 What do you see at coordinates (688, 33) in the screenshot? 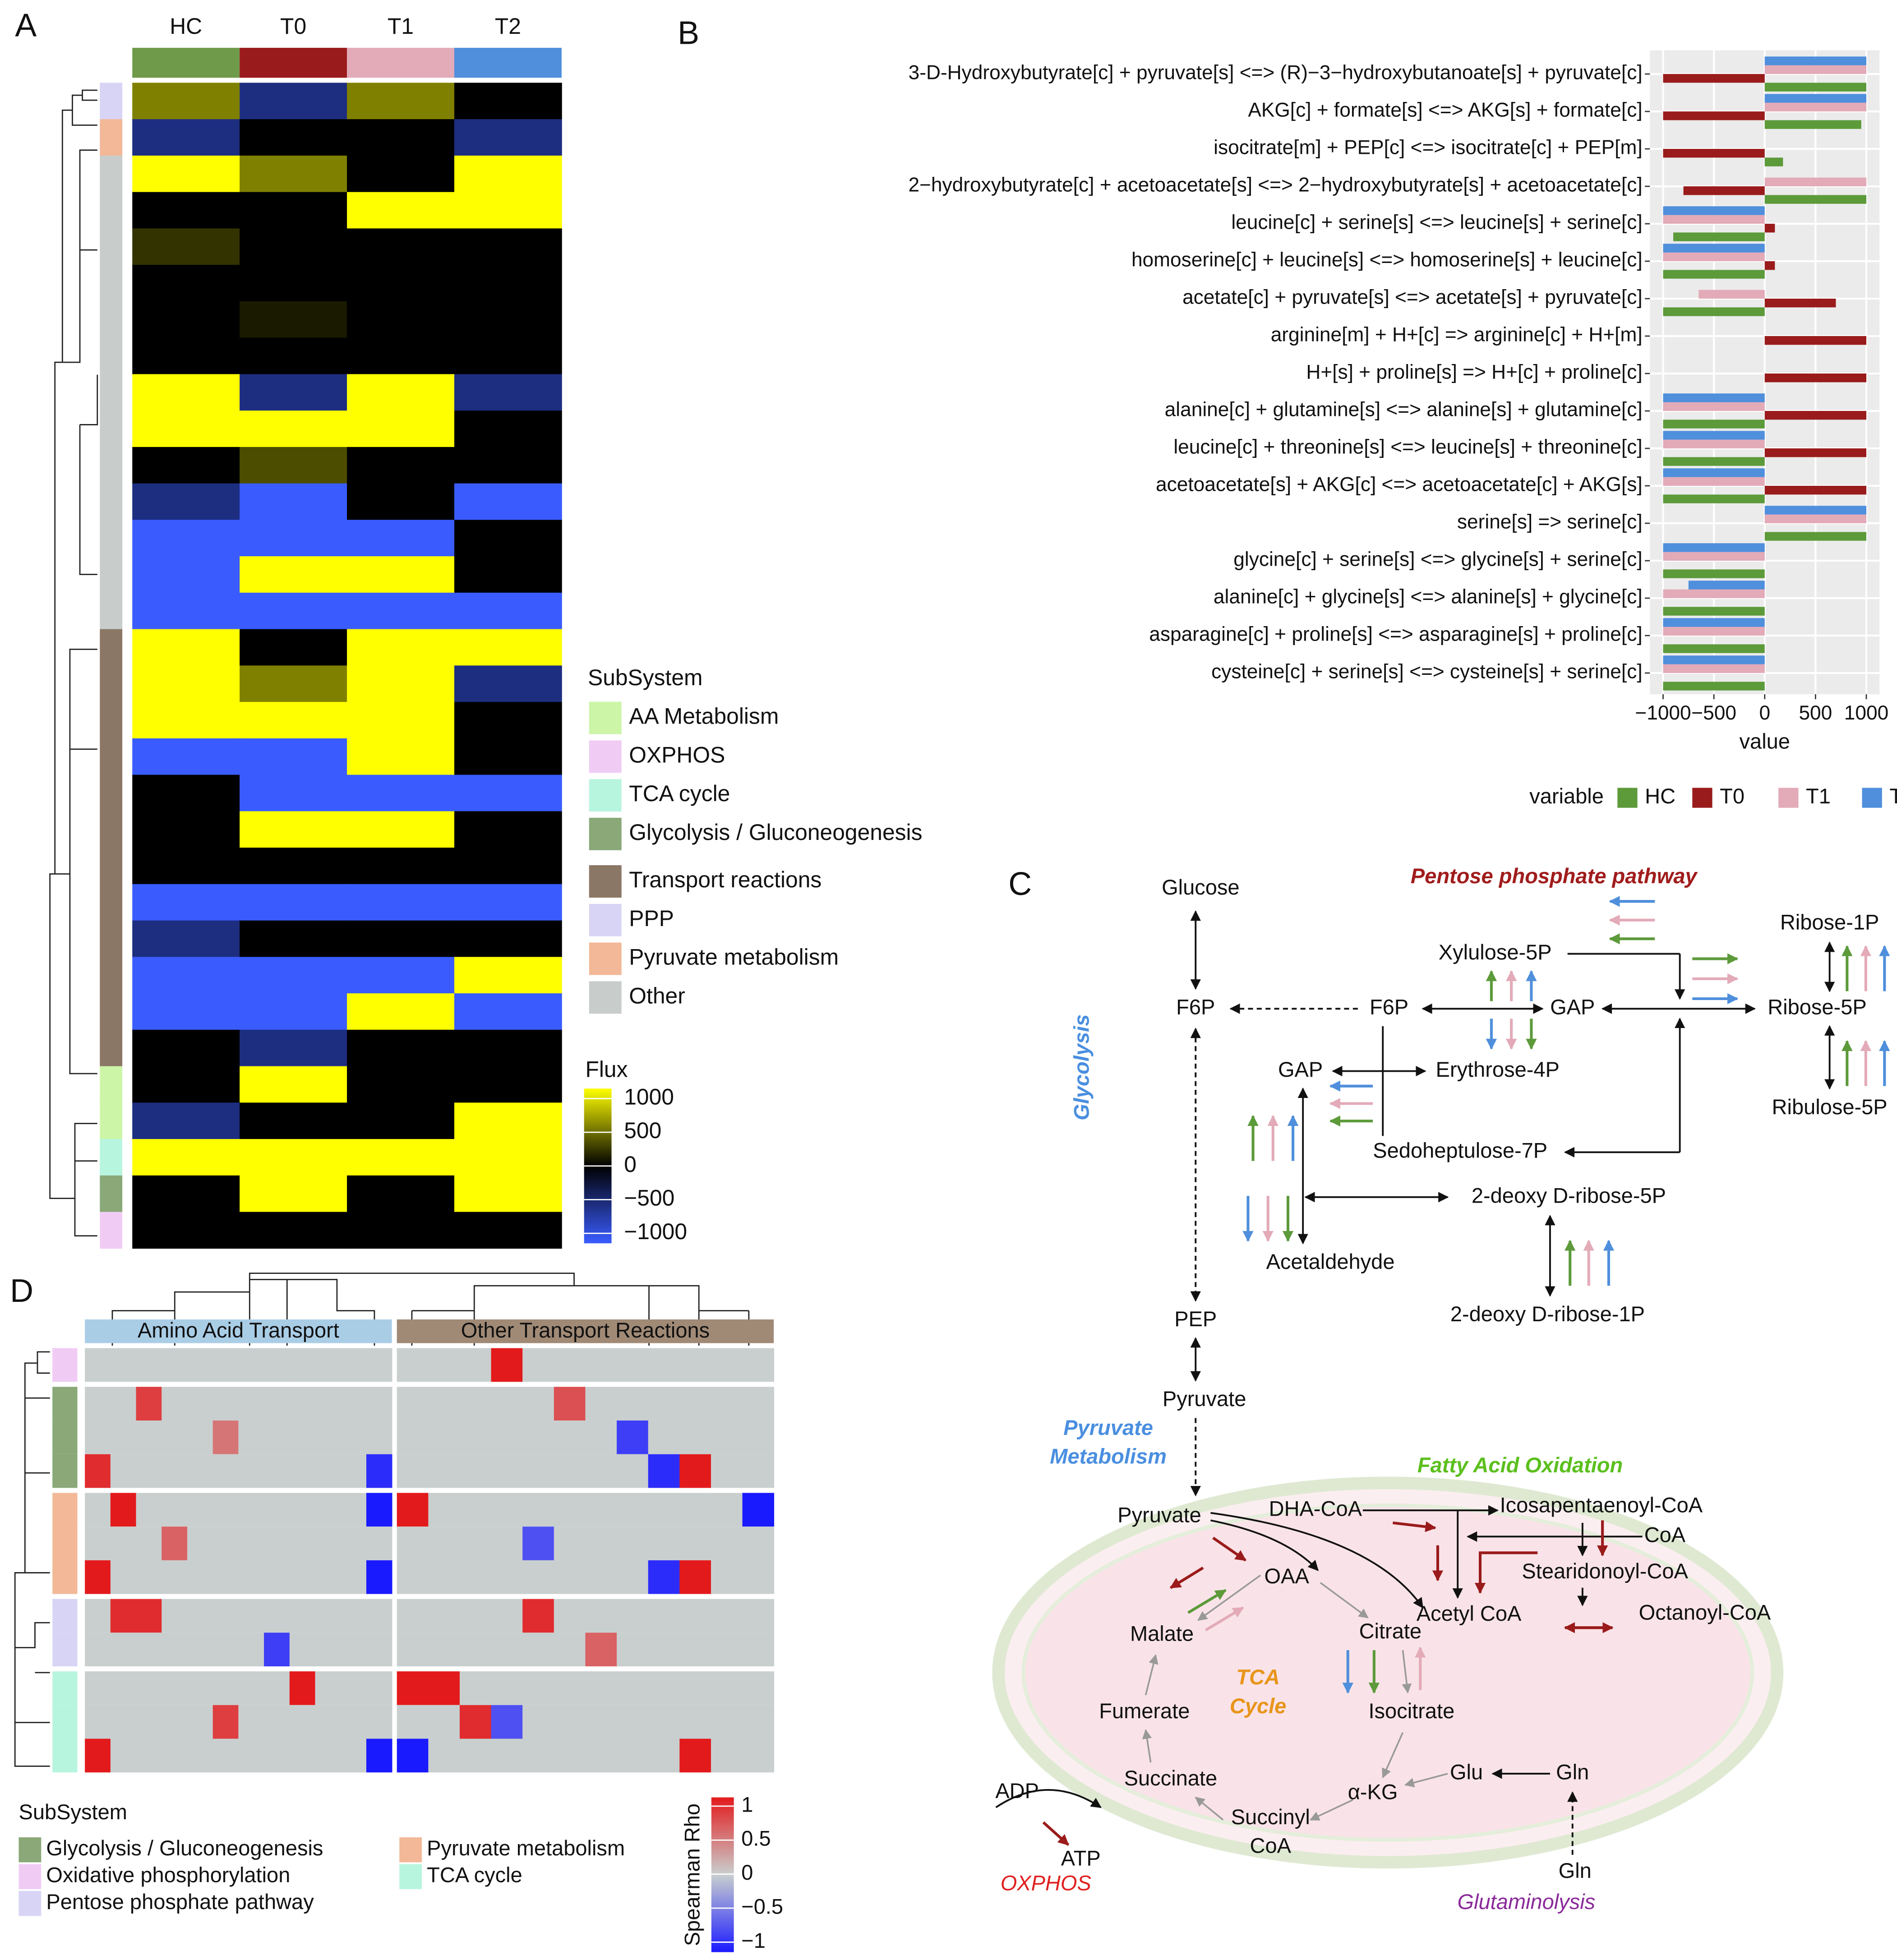
I see `panel-label: B` at bounding box center [688, 33].